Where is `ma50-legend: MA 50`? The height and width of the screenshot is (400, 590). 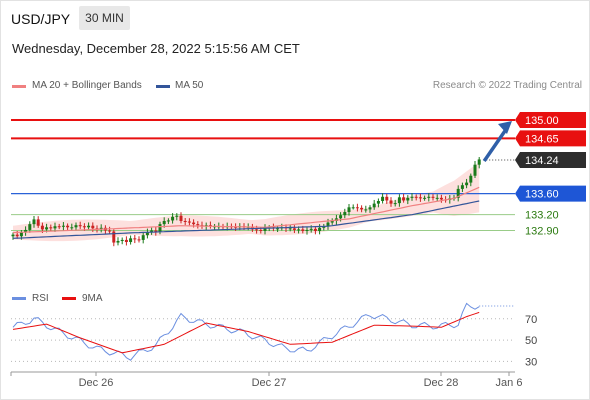
ma50-legend: MA 50 is located at coordinates (189, 85).